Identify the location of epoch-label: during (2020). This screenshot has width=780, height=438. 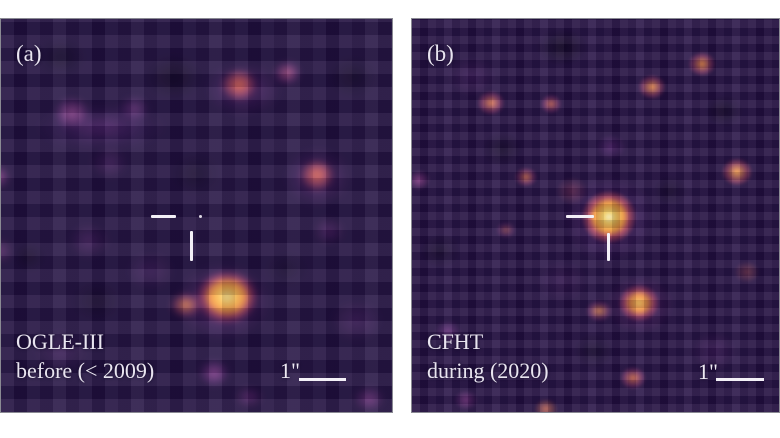
(488, 370).